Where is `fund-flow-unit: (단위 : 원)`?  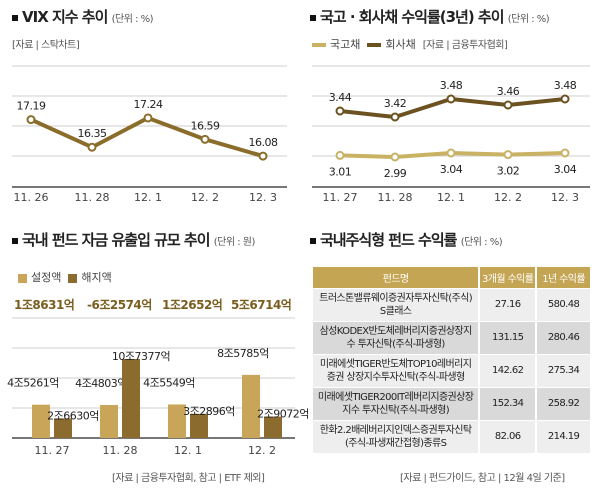
fund-flow-unit: (단위 : 원) is located at coordinates (234, 242).